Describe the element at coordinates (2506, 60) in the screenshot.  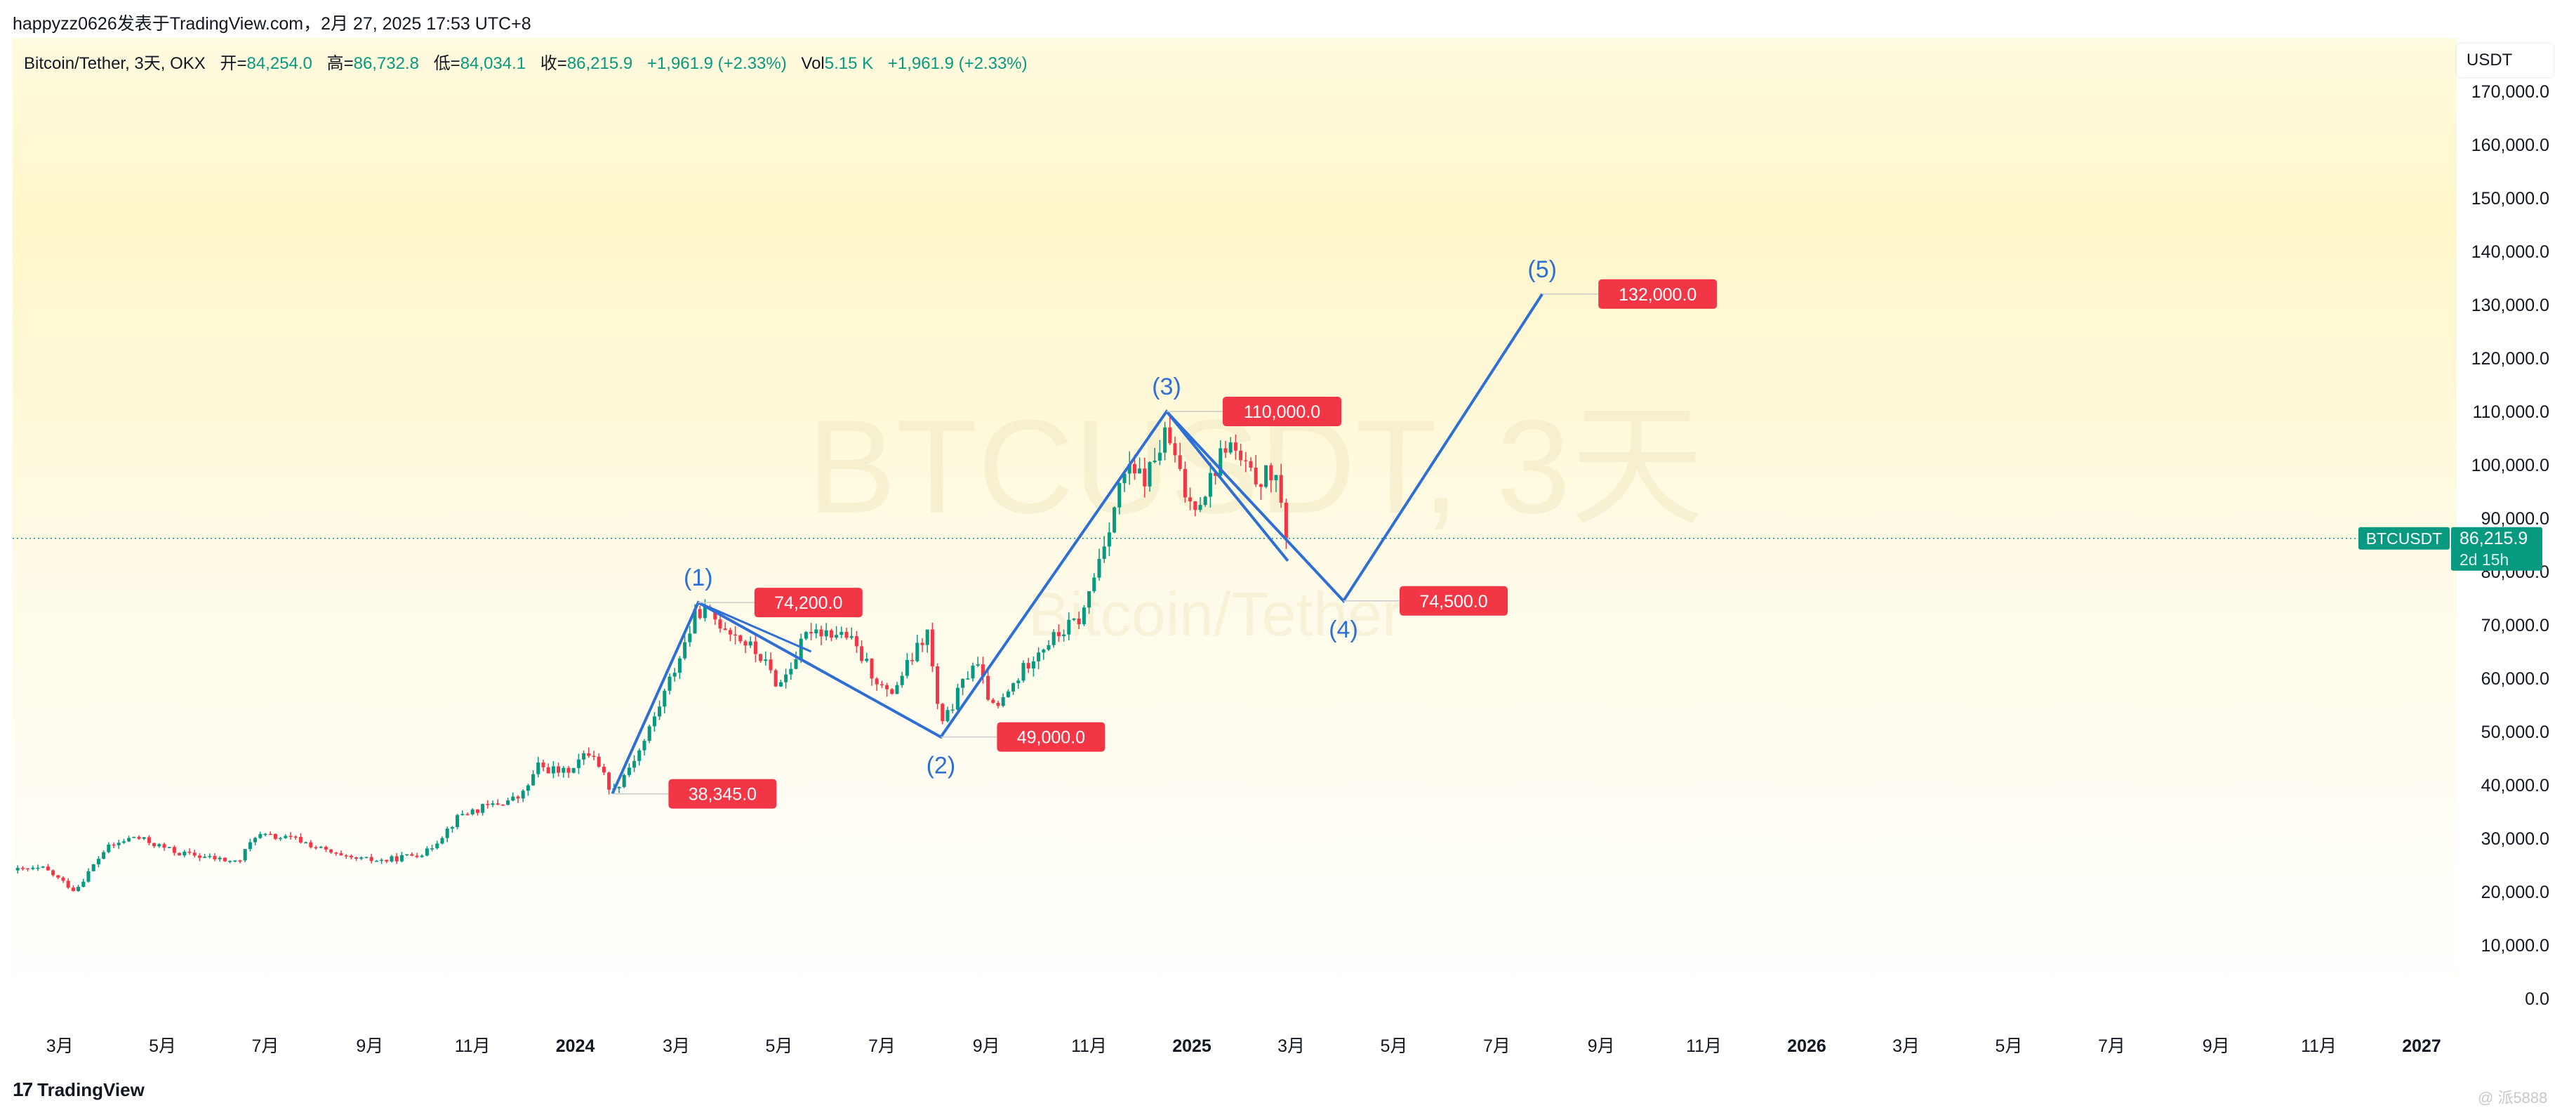
I see `currency-selector: USDT` at that location.